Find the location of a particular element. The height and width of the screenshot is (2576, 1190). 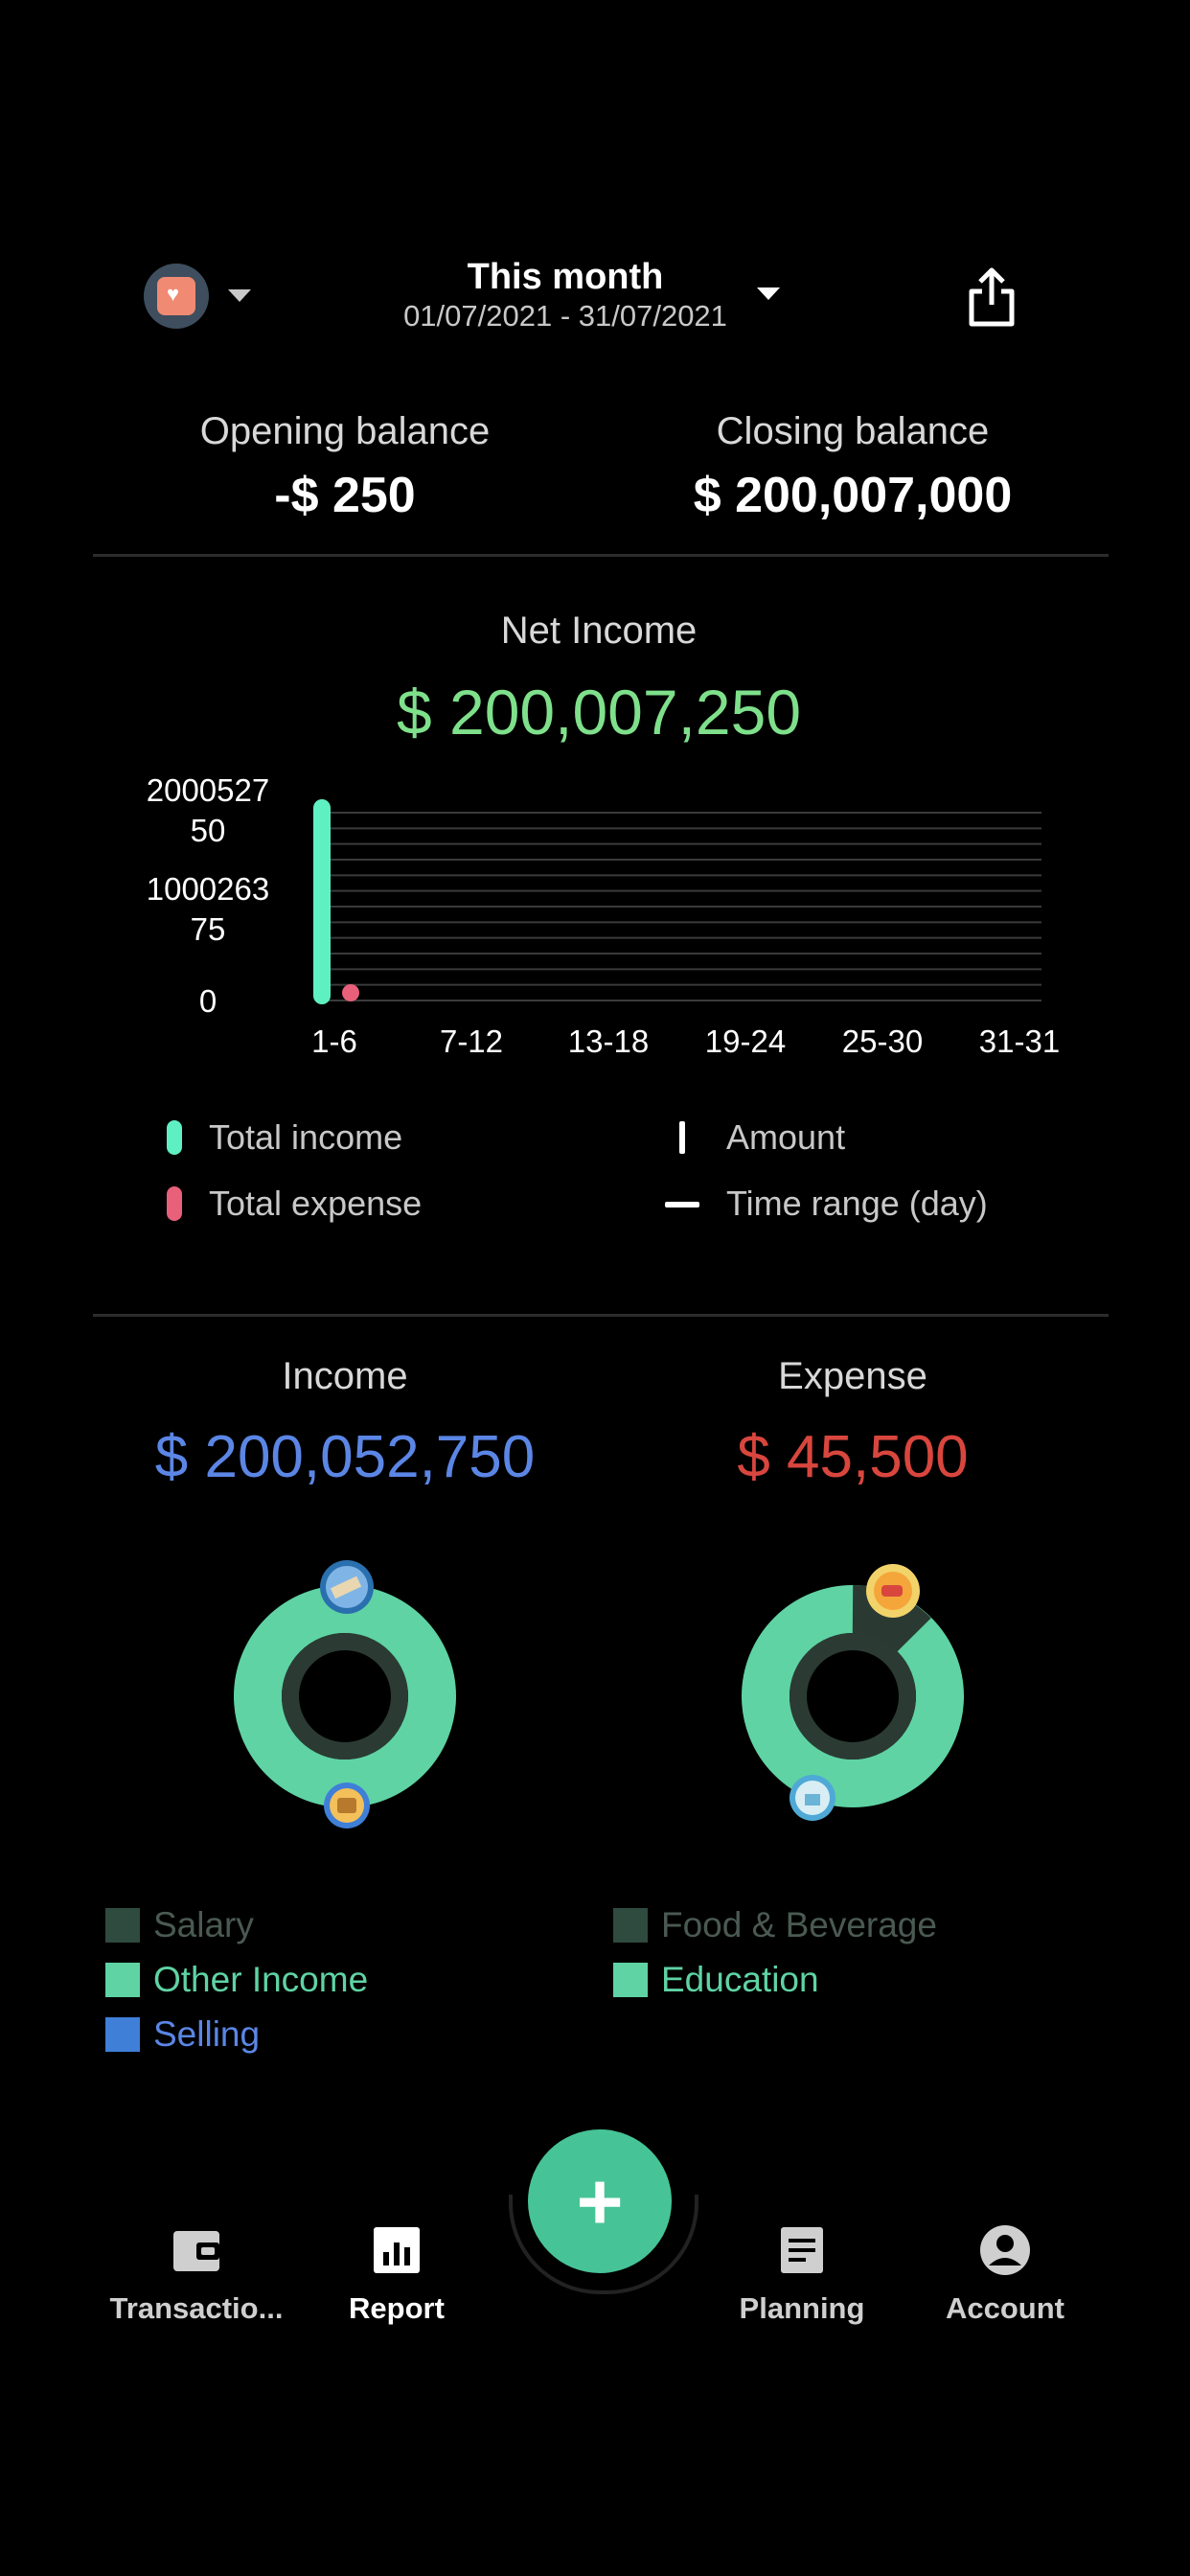

income-label: Income is located at coordinates (345, 1376).